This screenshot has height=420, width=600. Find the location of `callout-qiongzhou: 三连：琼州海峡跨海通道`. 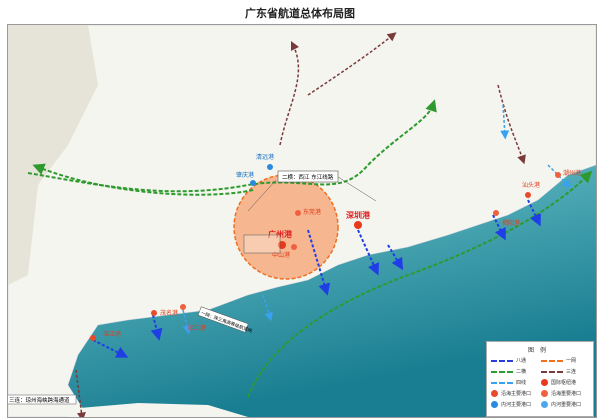

callout-qiongzhou: 三连：琼州海峡跨海通道 is located at coordinates (39, 400).